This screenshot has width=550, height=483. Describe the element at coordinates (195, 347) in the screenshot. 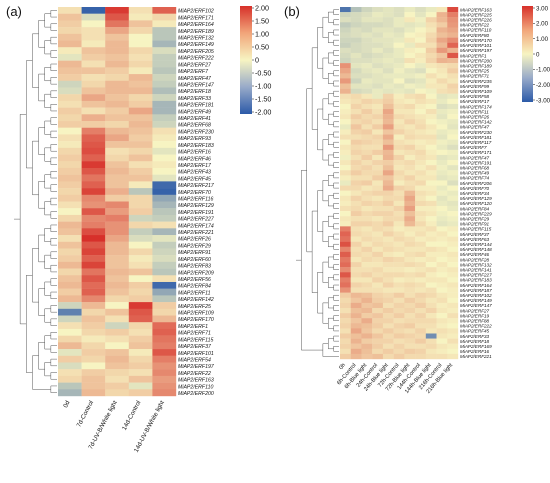

I see `panel-a-row-label: MiAP2/ERF37` at that location.